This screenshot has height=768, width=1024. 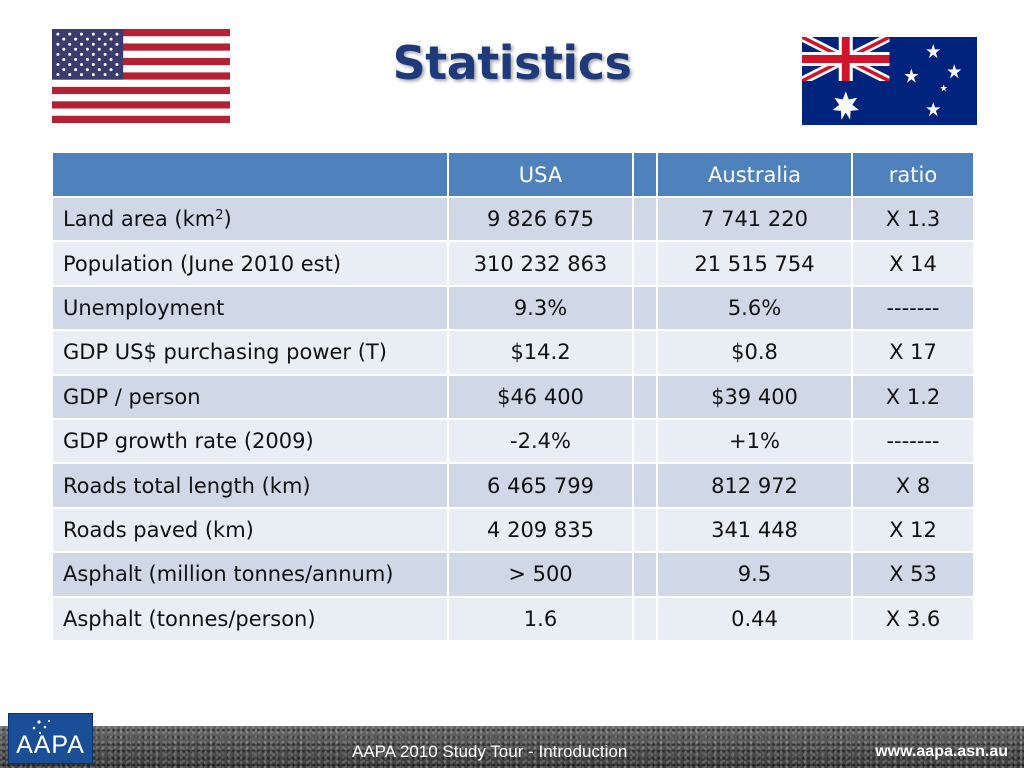 What do you see at coordinates (913, 174) in the screenshot?
I see `header-ratio: ratio` at bounding box center [913, 174].